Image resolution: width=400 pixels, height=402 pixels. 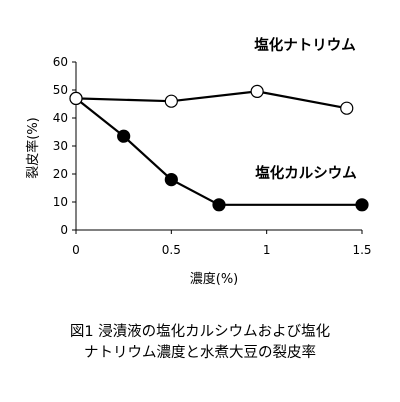 I want to click on y-tick-label: 10, so click(x=60, y=202).